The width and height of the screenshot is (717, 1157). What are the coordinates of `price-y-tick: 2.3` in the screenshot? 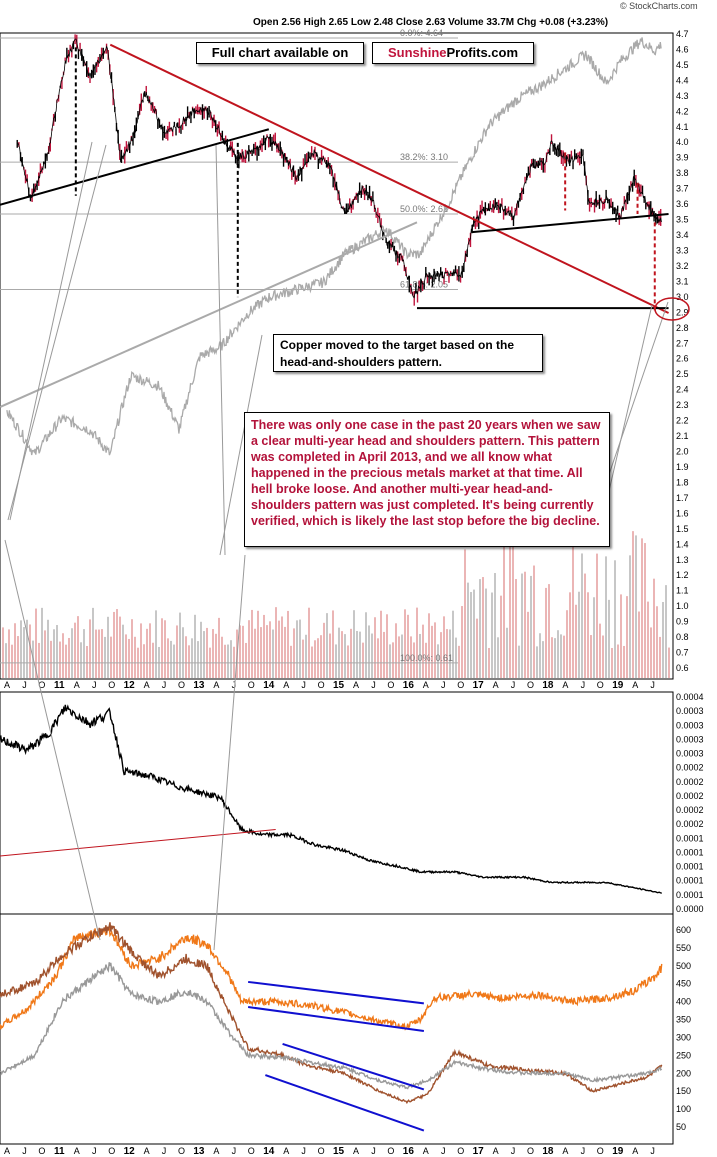 It's located at (682, 405).